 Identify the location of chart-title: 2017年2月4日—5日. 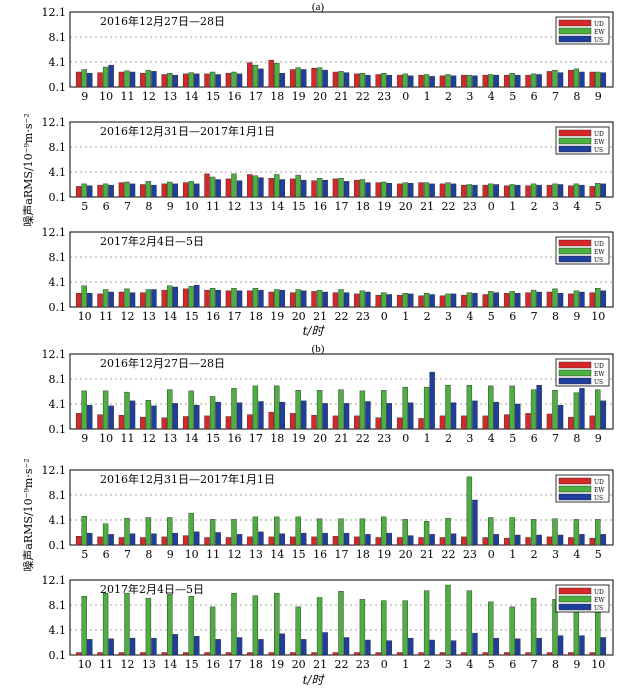
(152, 589).